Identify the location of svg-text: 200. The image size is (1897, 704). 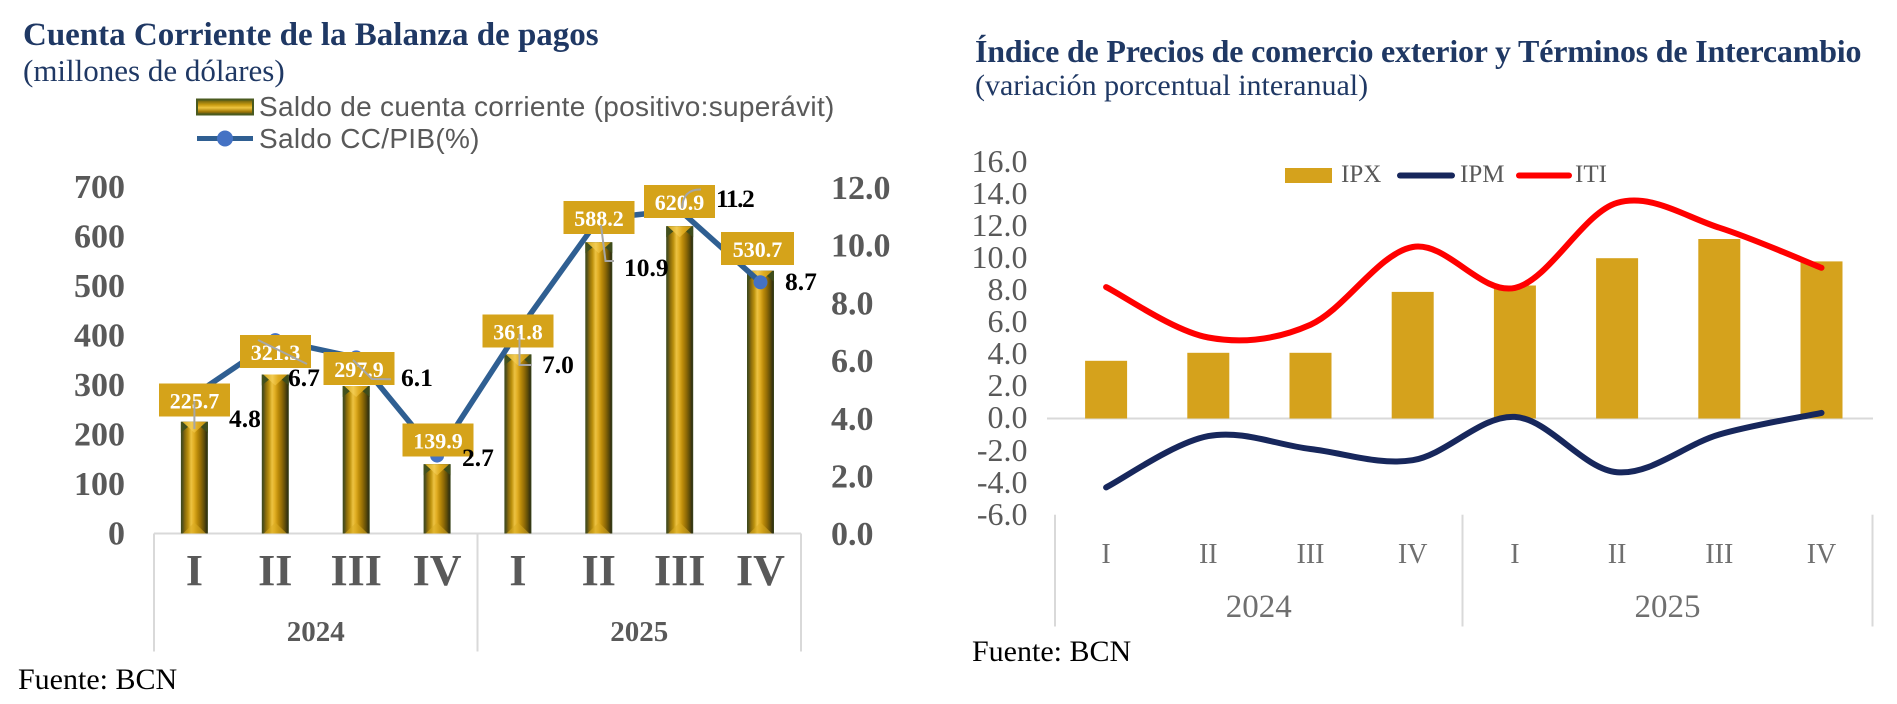
(99, 435).